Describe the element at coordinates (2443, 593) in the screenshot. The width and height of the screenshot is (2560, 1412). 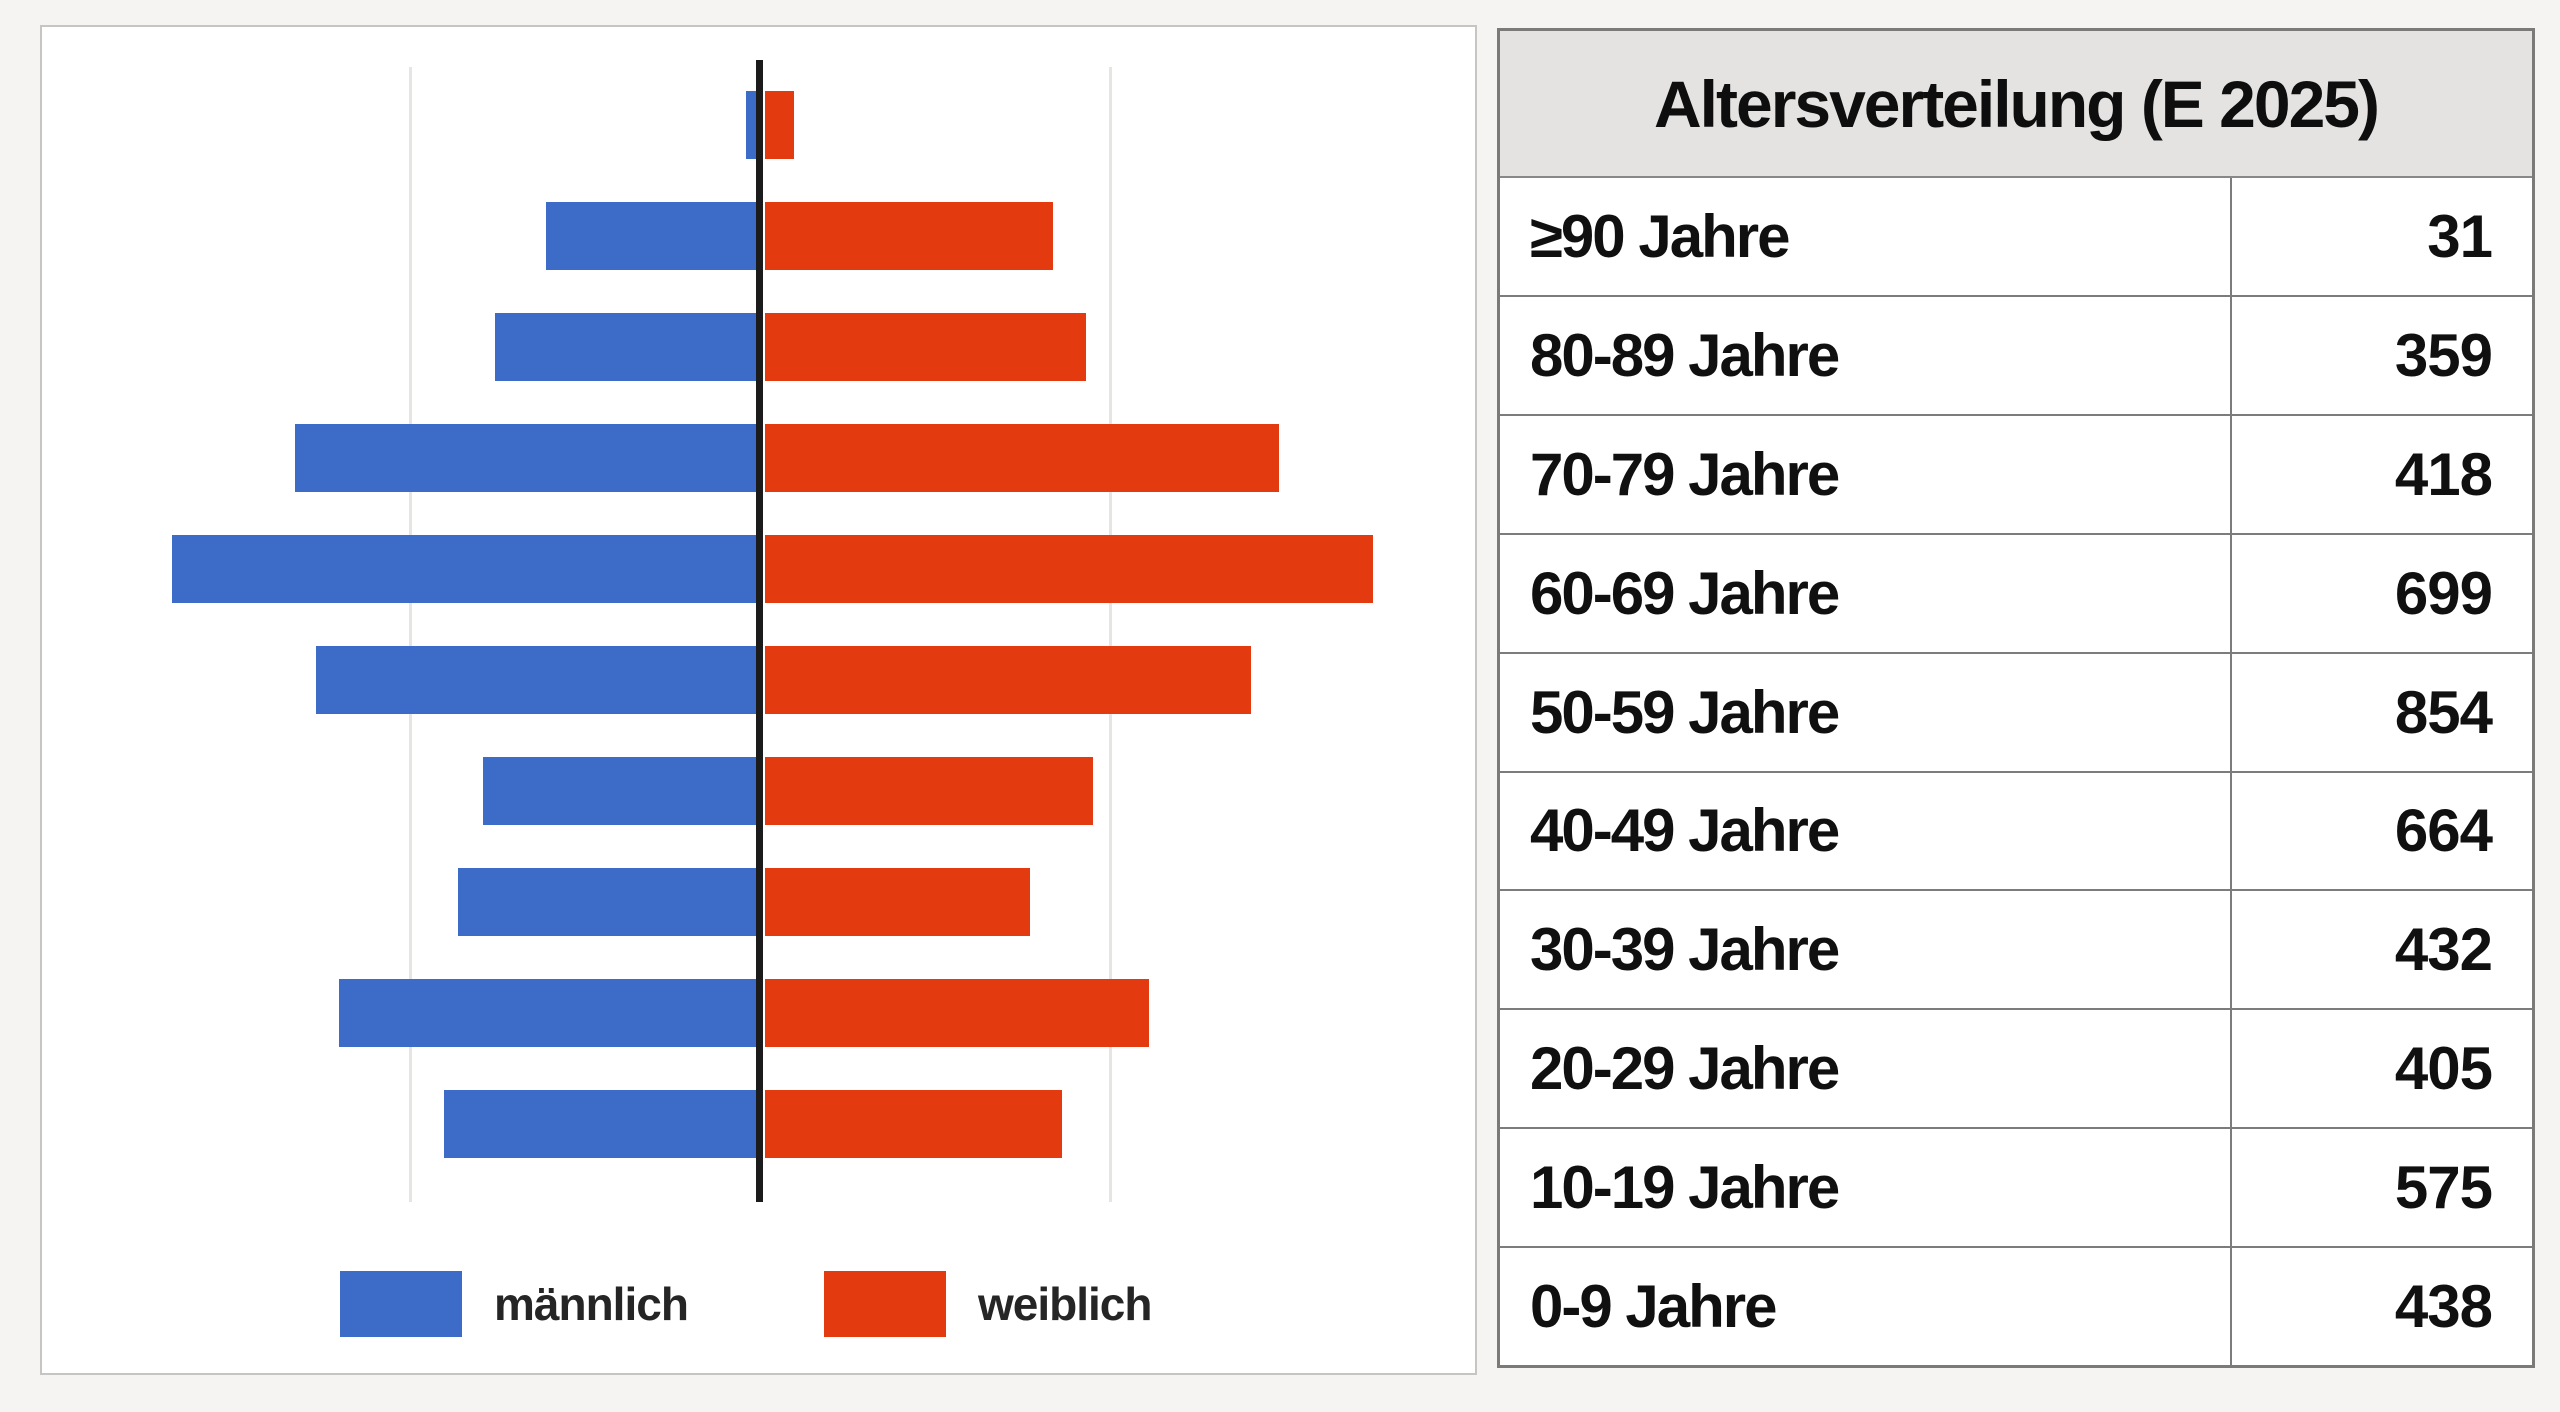
I see `age-group-value: 699` at that location.